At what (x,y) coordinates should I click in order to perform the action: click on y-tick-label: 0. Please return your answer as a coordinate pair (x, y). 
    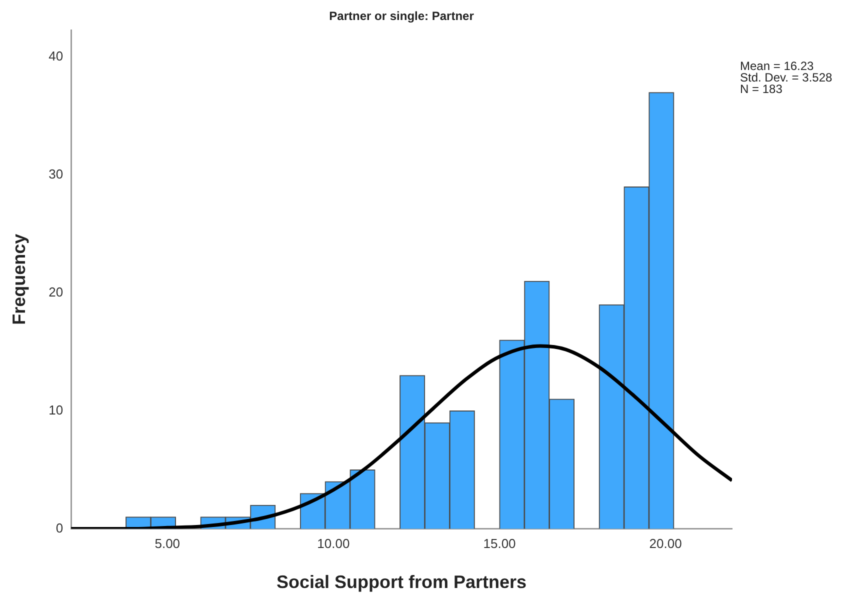
    Looking at the image, I should click on (60, 528).